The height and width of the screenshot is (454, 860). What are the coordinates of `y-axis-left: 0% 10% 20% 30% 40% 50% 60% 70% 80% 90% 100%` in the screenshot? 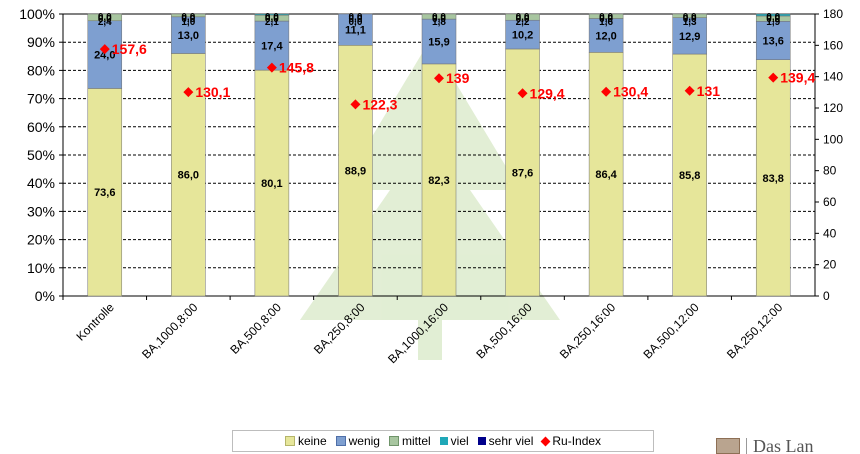 It's located at (41, 155).